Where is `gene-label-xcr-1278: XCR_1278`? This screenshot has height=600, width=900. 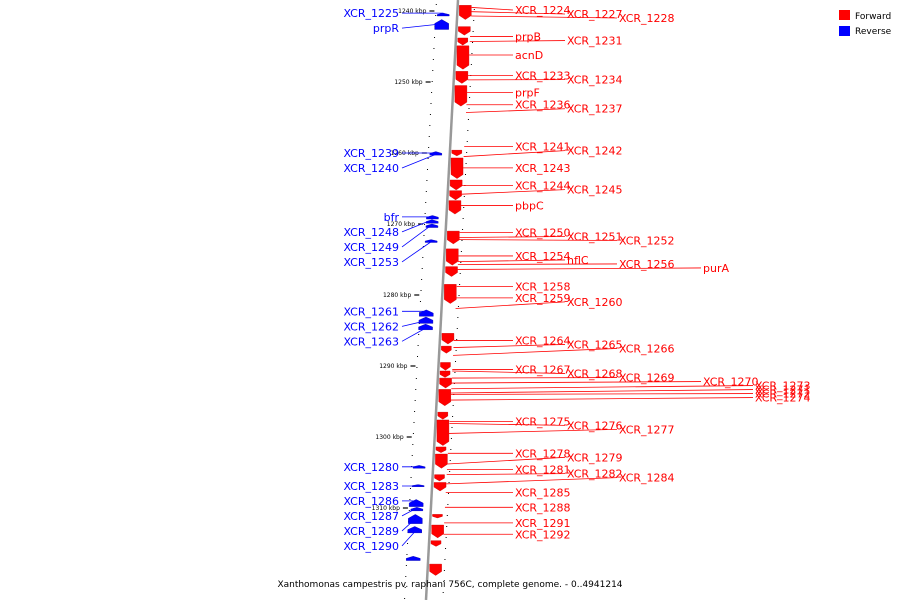
gene-label-xcr-1278: XCR_1278 is located at coordinates (543, 453).